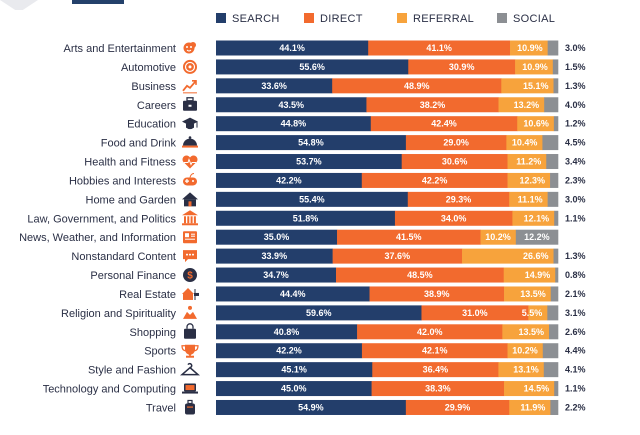  Describe the element at coordinates (123, 257) in the screenshot. I see `category-label: Nonstandard Content` at that location.